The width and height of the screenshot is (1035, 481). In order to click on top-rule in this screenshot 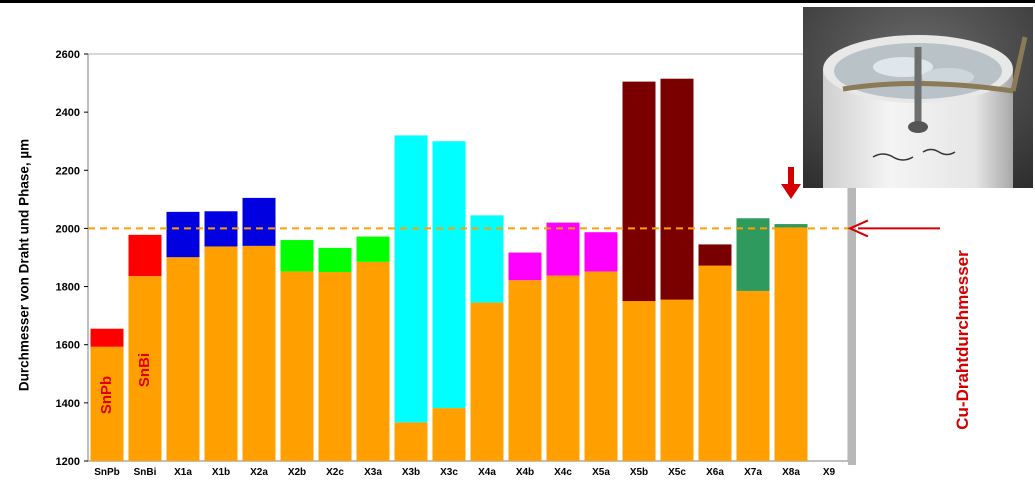, I will do `click(517, 1)`.